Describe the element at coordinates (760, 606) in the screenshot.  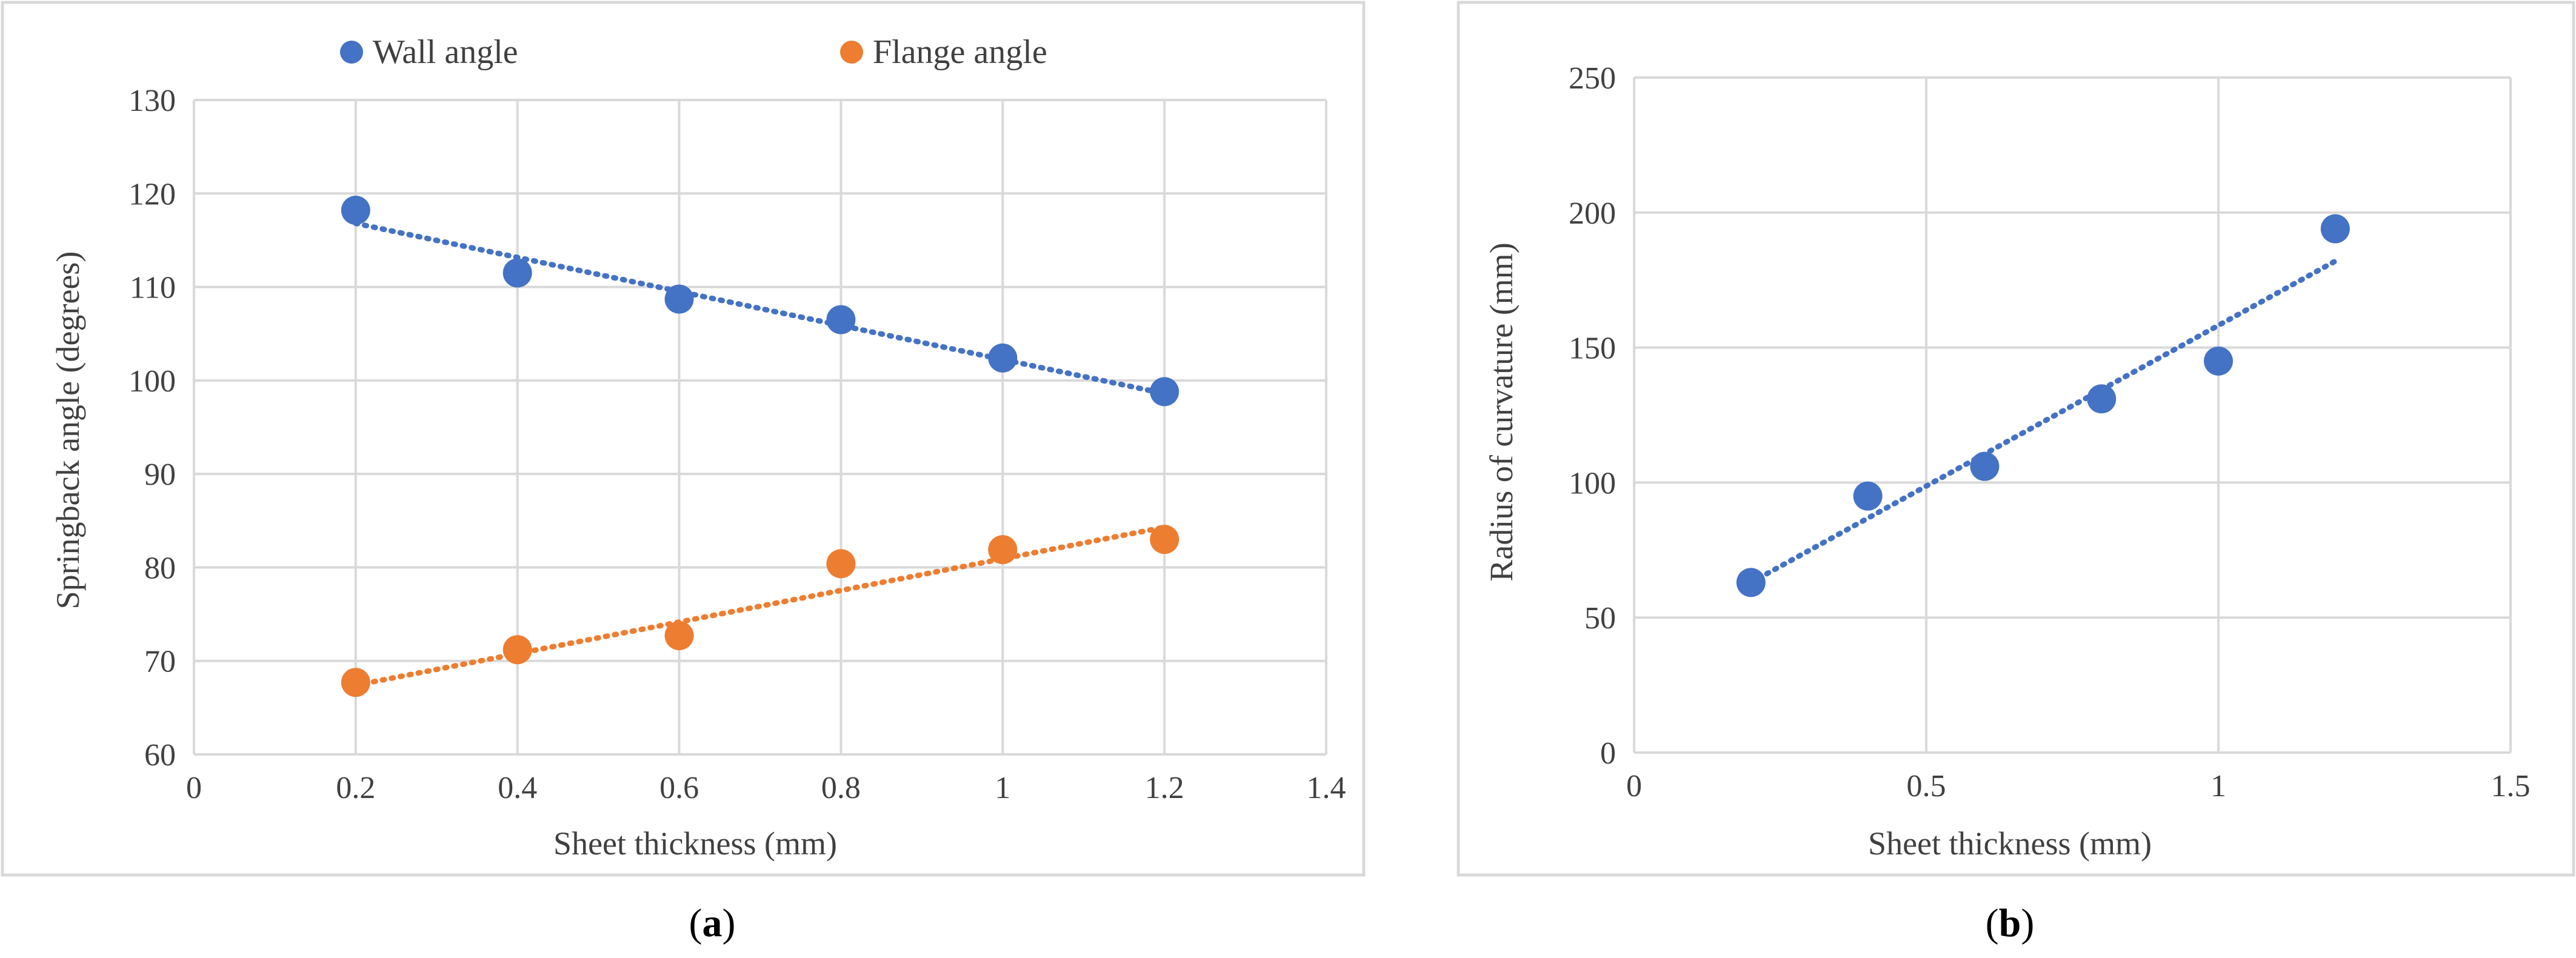
I see `trendline-flange-angle` at that location.